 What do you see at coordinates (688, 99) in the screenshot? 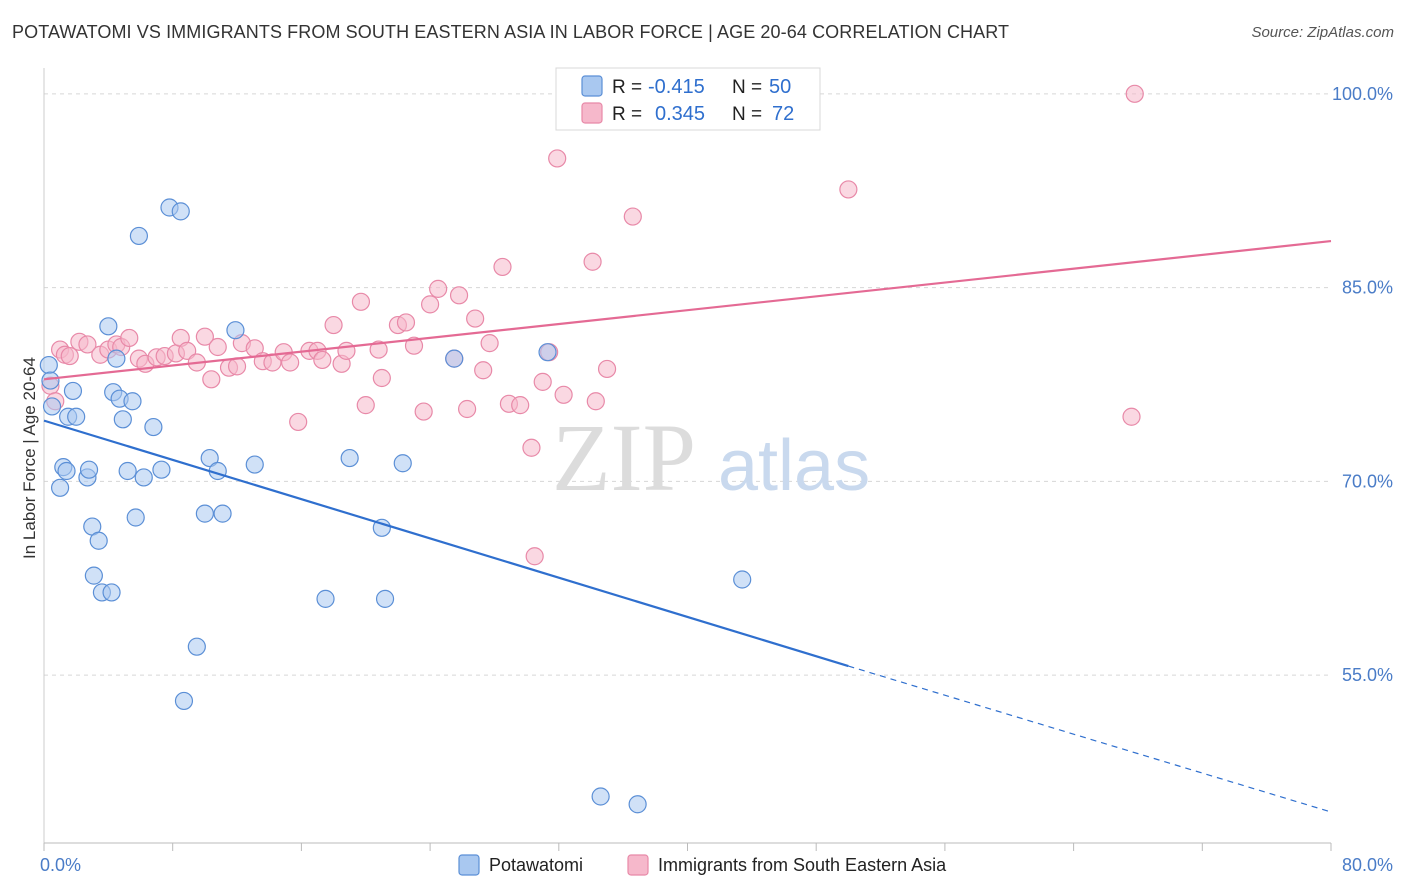
I see `top-legend: R = -0.415 N = 50 R = 0.345 N = 72` at bounding box center [688, 99].